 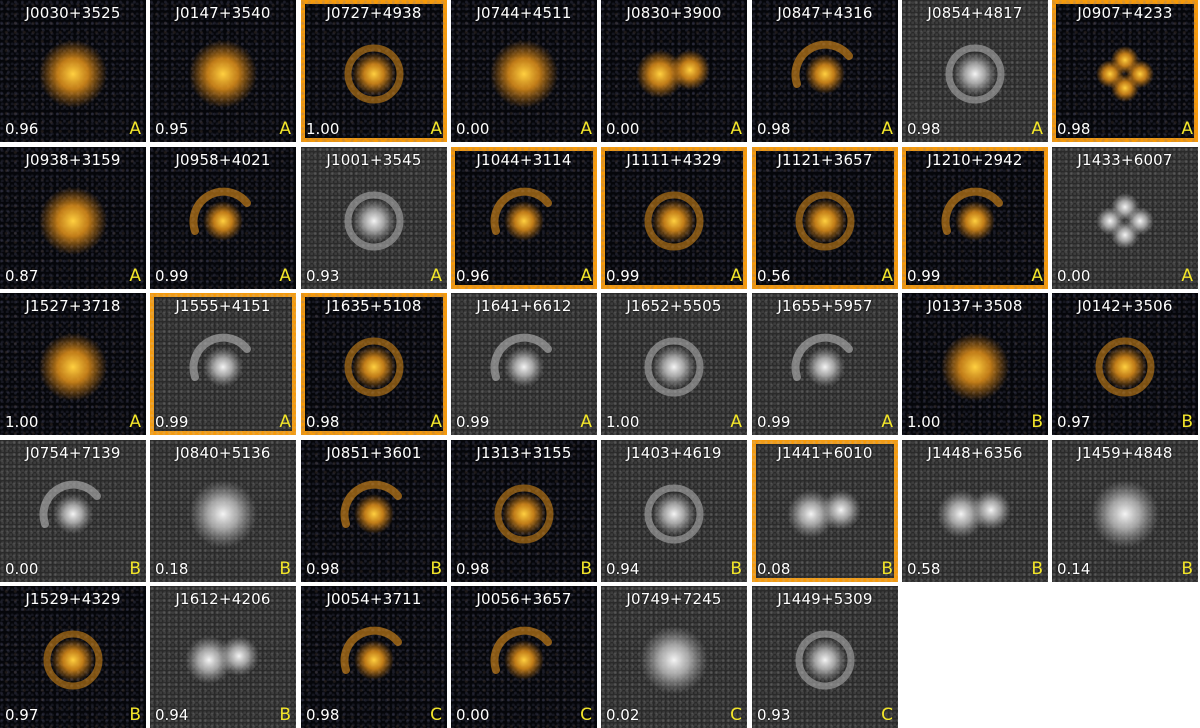 What do you see at coordinates (975, 71) in the screenshot?
I see `lens-candidate-tile: J0854+4817 0.98 A` at bounding box center [975, 71].